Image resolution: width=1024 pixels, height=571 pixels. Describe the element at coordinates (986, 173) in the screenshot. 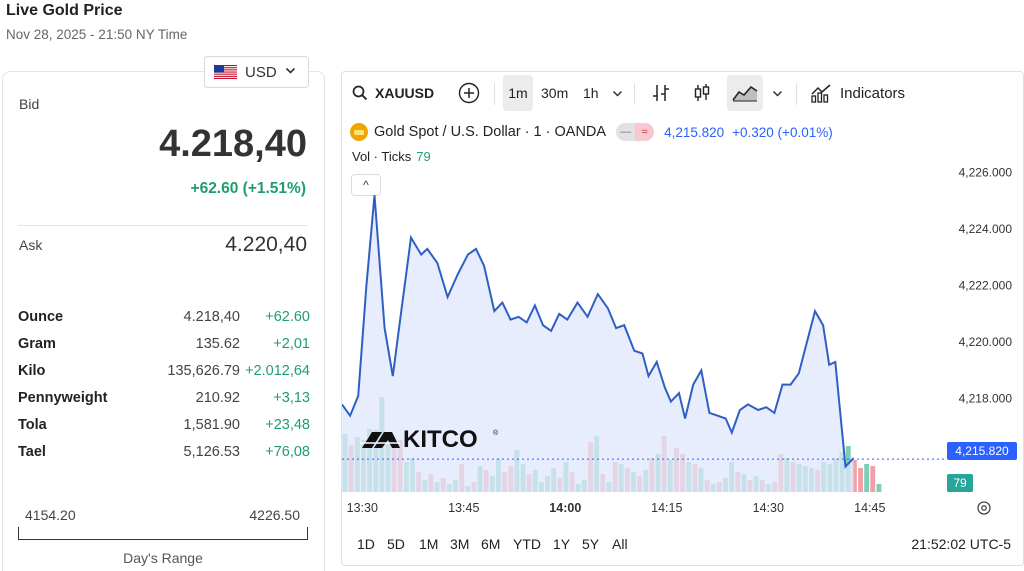

I see `y-tick-label: 4,226.000` at that location.